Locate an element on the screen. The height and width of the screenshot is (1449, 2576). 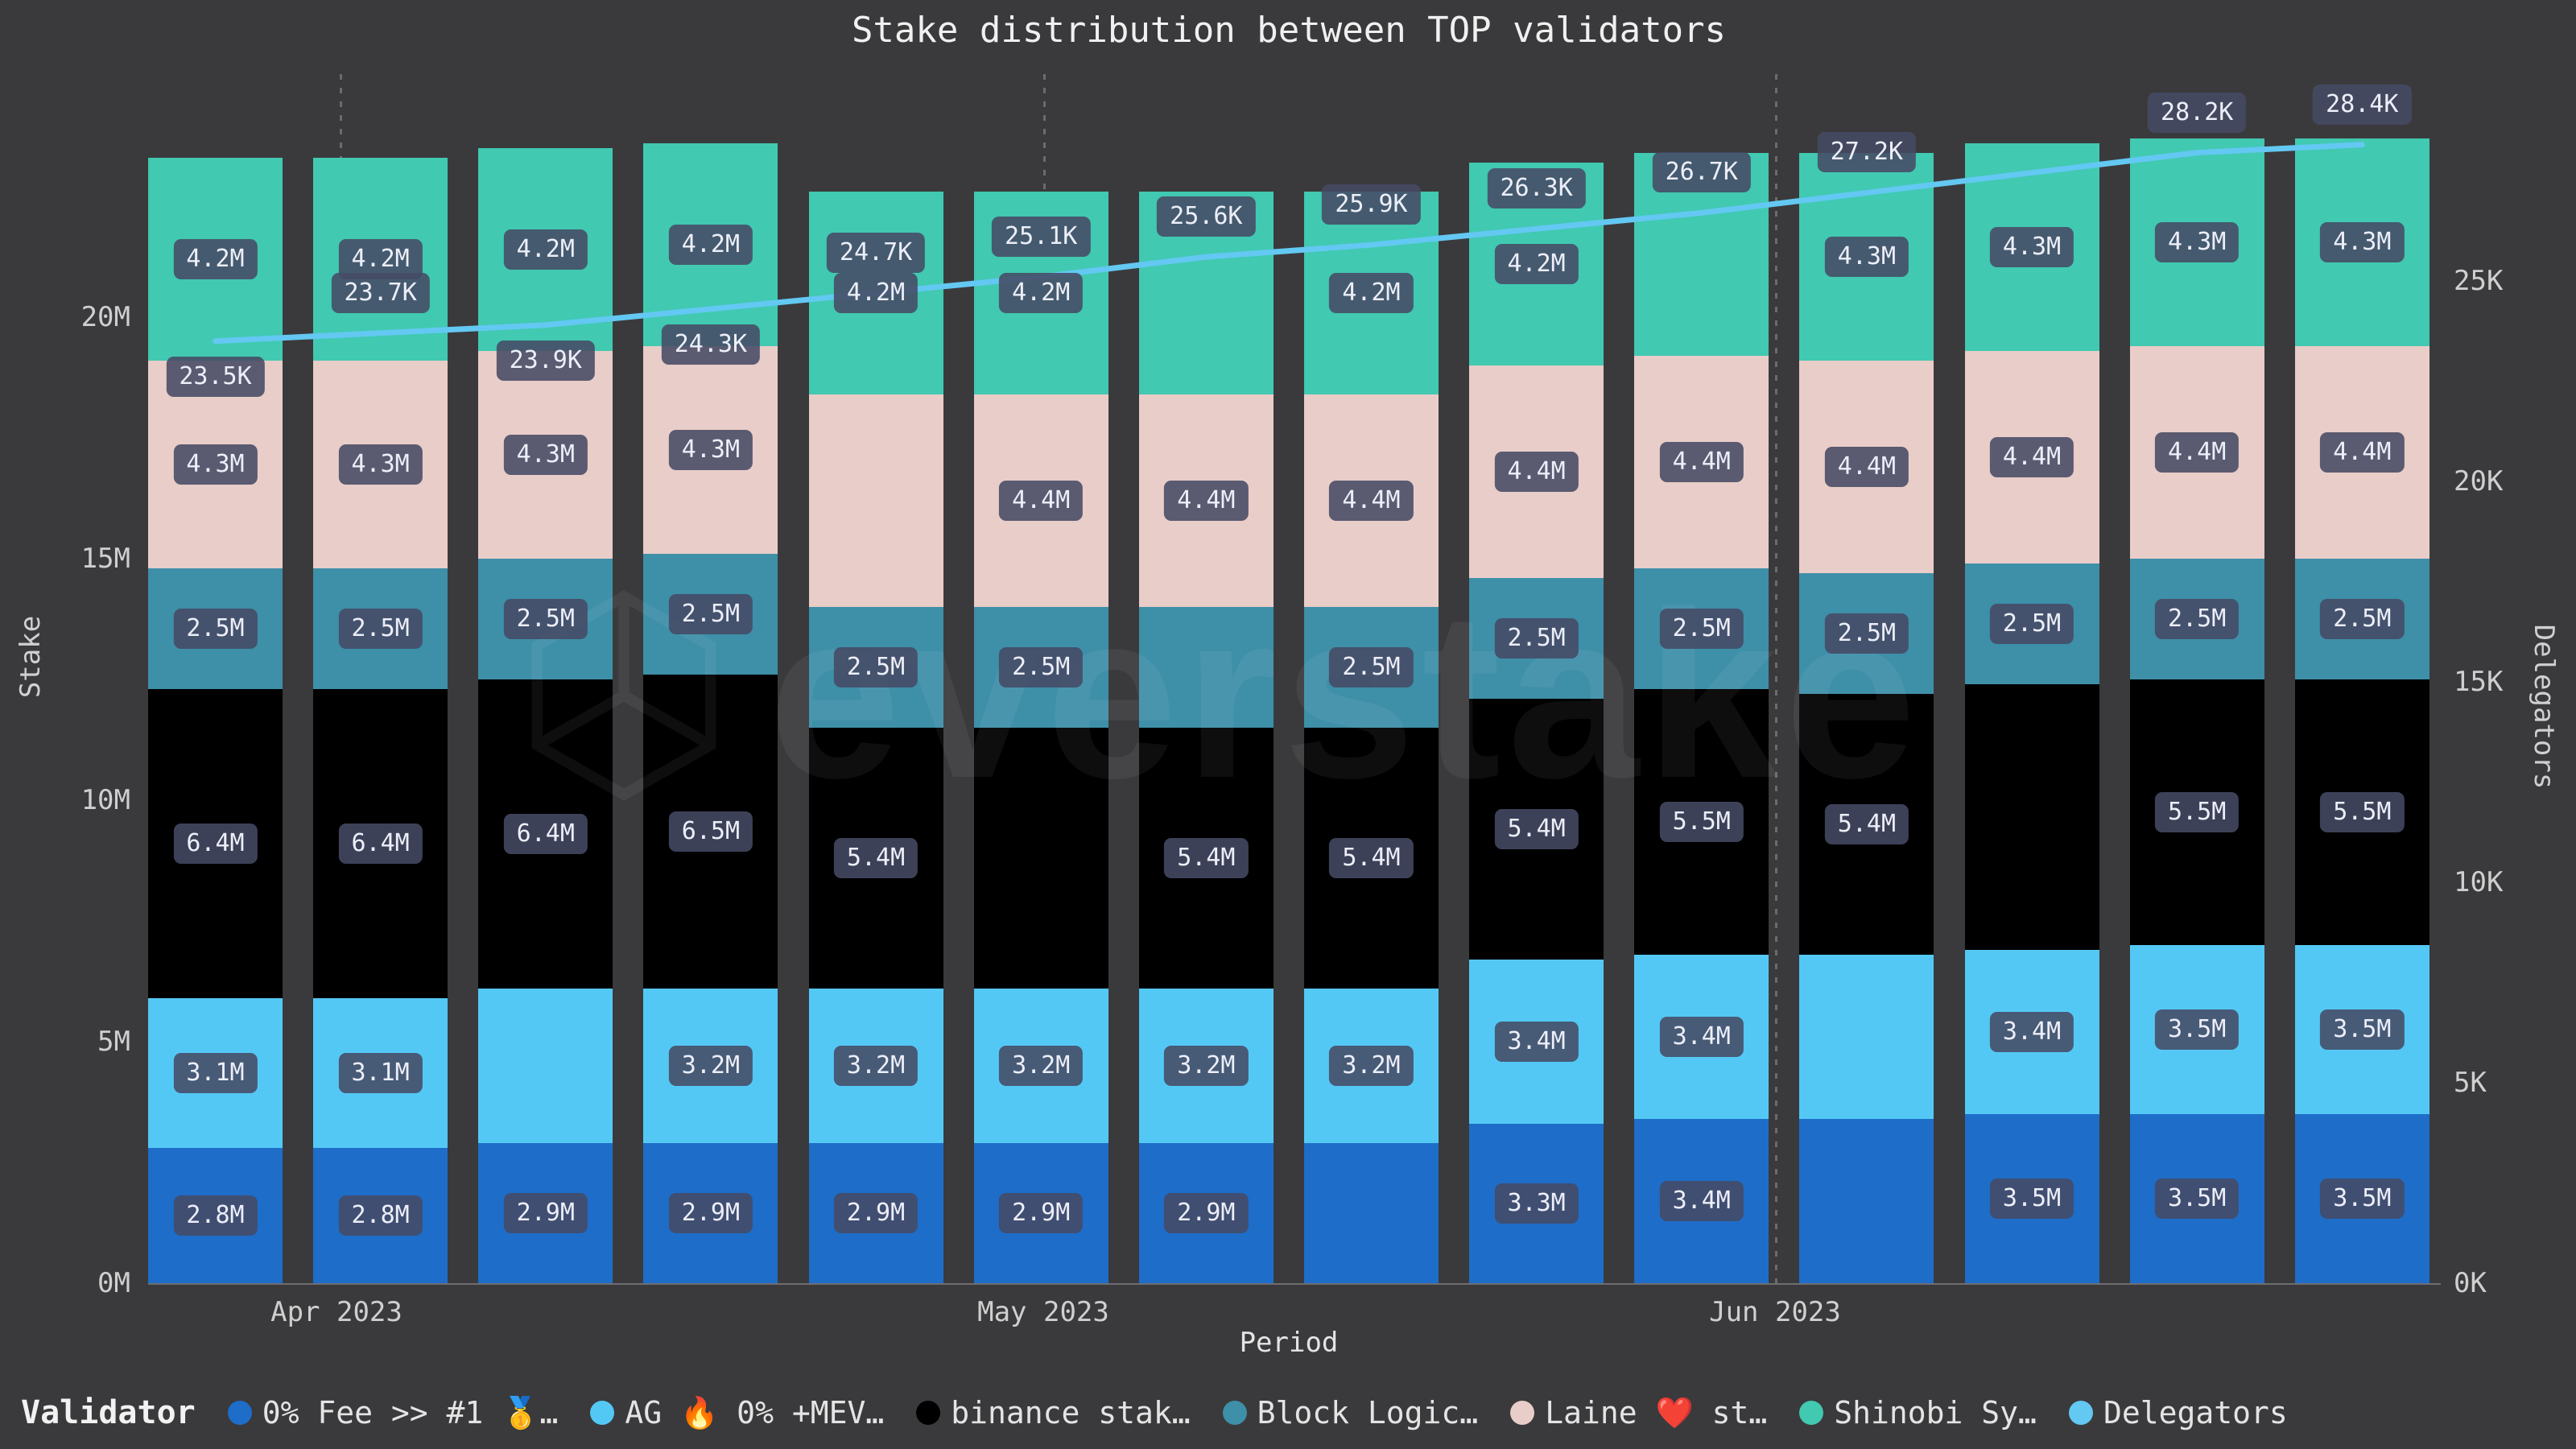
legend-swatch-shinobi is located at coordinates (1811, 1413).